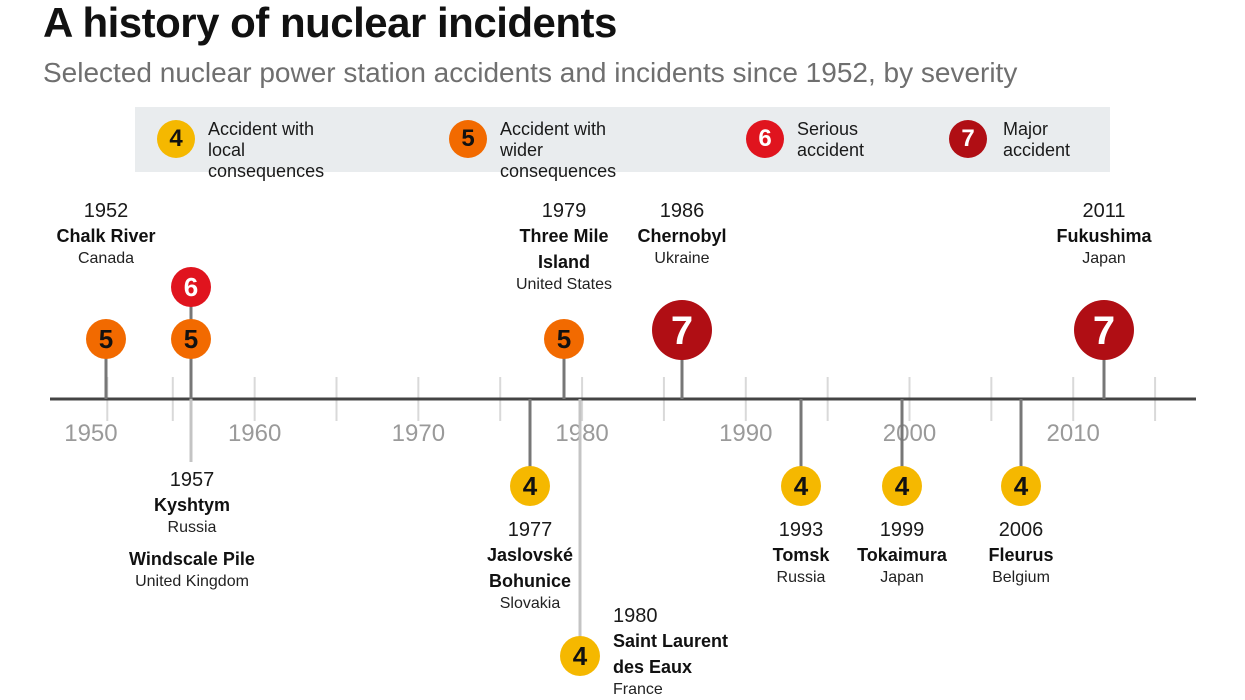 Image resolution: width=1245 pixels, height=700 pixels. What do you see at coordinates (330, 23) in the screenshot?
I see `page-title: A history of nuclear incidents` at bounding box center [330, 23].